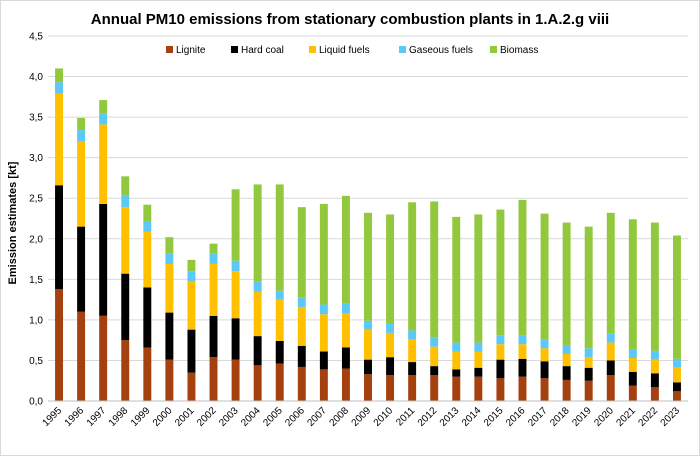 This screenshot has height=456, width=700. Describe the element at coordinates (588, 362) in the screenshot. I see `bar-liquid-fuels-2019` at that location.